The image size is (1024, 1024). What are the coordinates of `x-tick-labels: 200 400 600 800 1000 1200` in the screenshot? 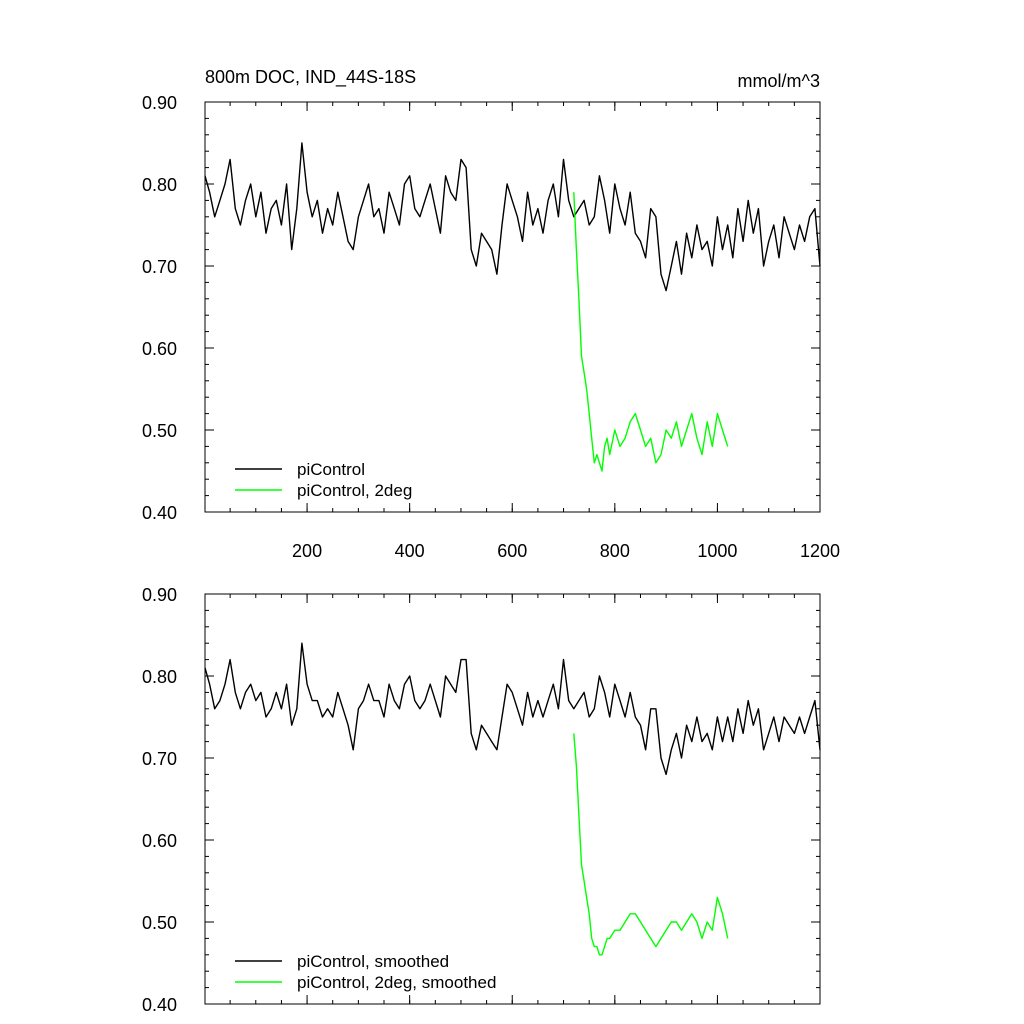 It's located at (566, 551).